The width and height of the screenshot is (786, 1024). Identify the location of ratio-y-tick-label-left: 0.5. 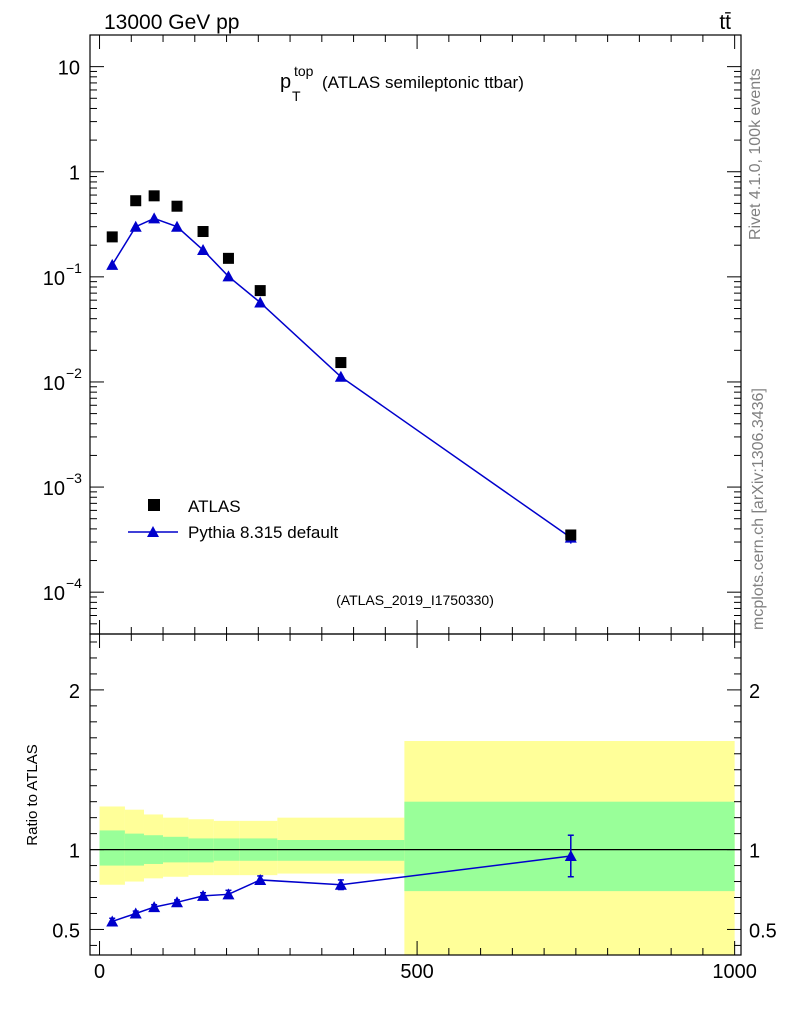
(66, 931).